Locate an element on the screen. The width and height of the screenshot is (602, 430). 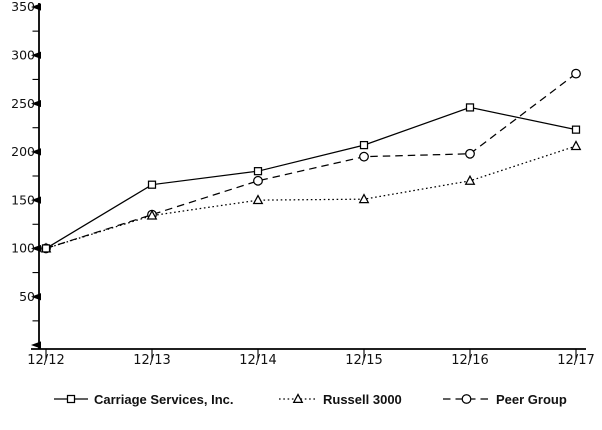
y-axis-tick-label: 200 is located at coordinates (23, 151).